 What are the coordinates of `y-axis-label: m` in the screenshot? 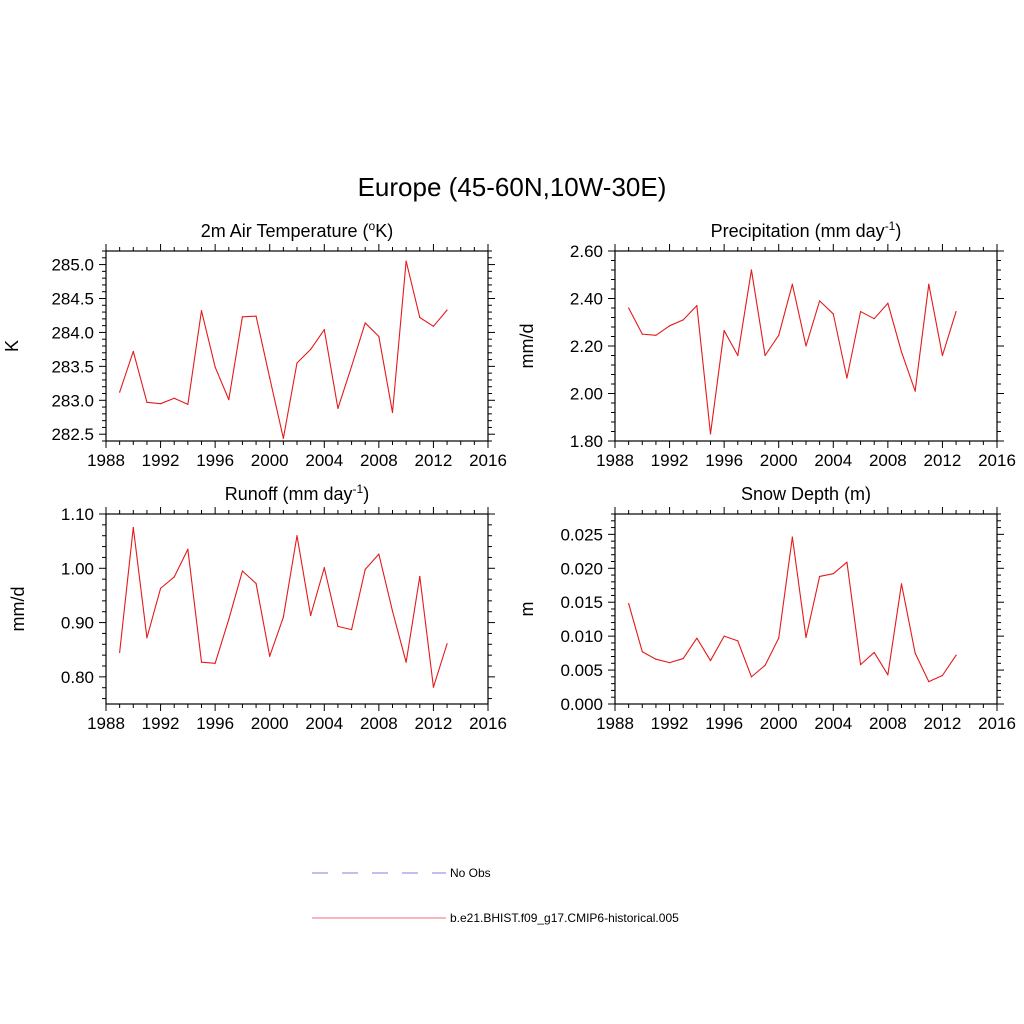 It's located at (527, 609).